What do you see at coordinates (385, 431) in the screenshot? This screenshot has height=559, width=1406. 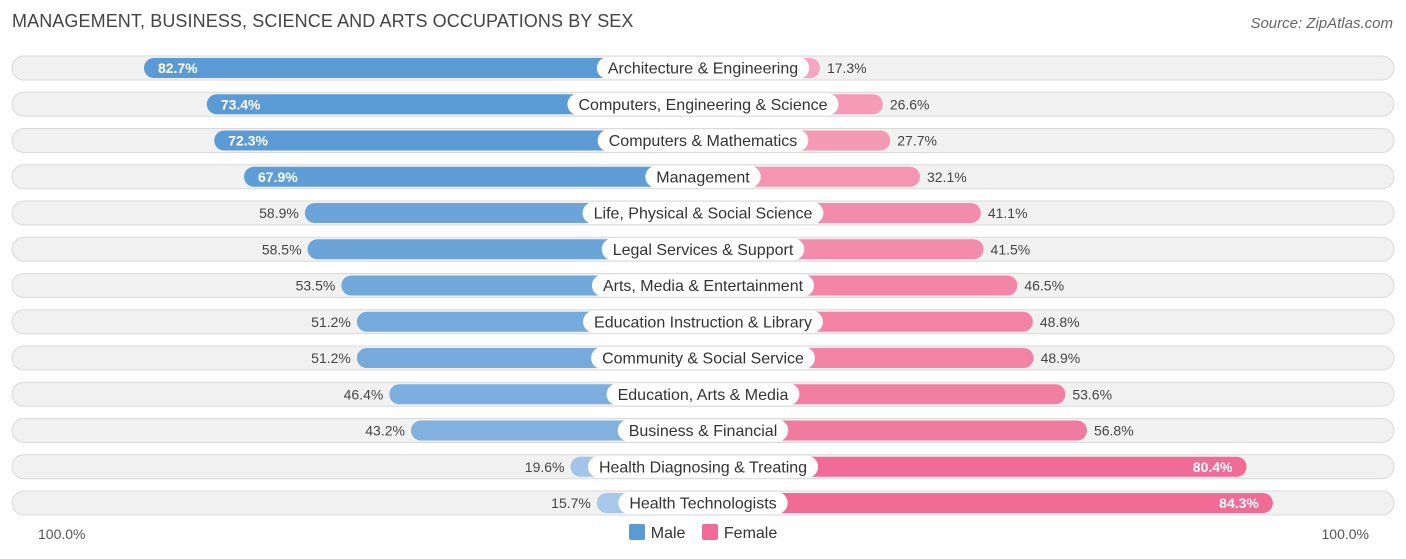 I see `value-label-male: 43.2%` at bounding box center [385, 431].